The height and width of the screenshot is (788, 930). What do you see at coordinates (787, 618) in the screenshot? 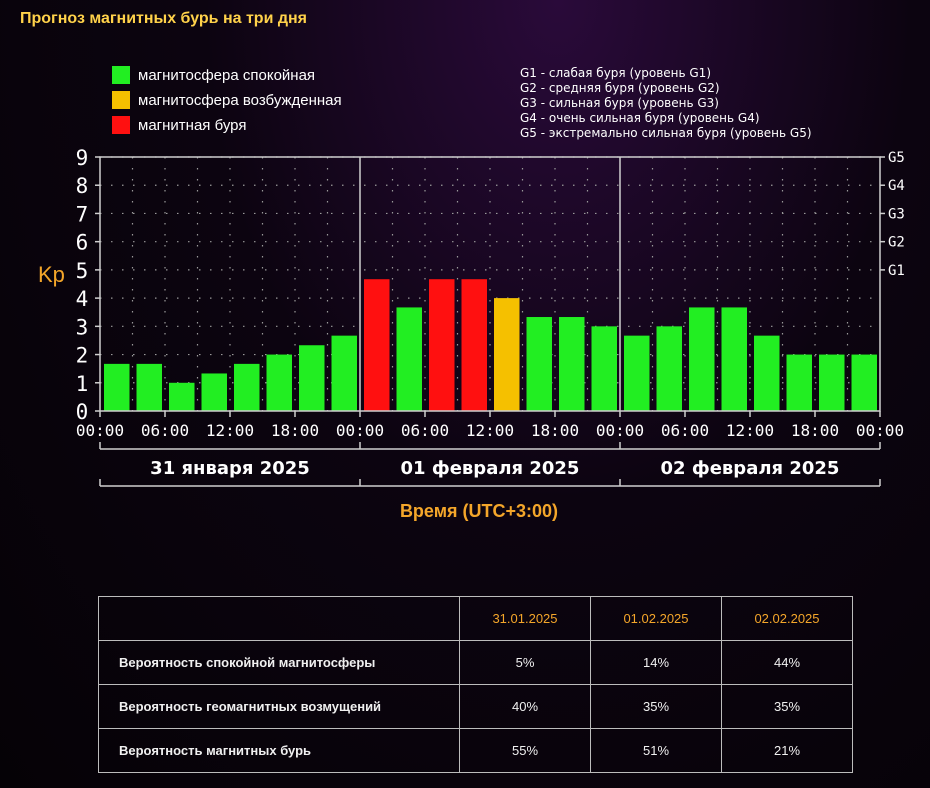
I see `table-header-date: 02.02.2025` at bounding box center [787, 618].